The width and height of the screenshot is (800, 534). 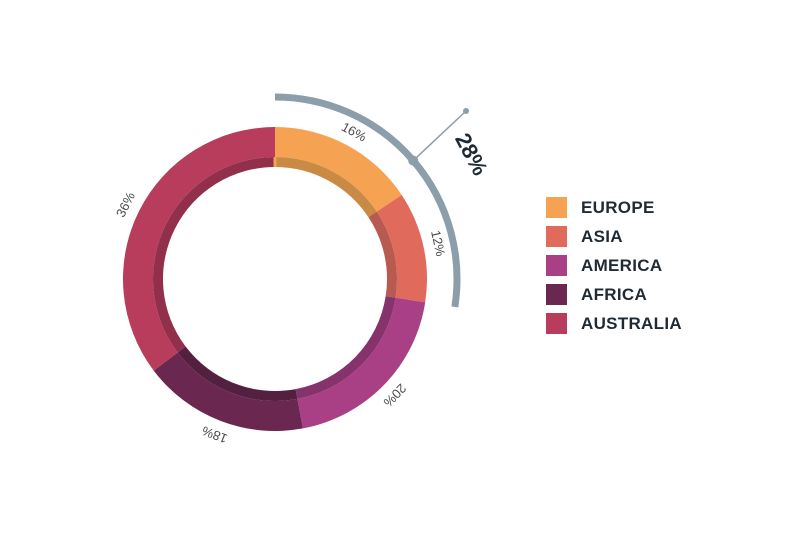 What do you see at coordinates (438, 243) in the screenshot?
I see `data-label-asia: 12%` at bounding box center [438, 243].